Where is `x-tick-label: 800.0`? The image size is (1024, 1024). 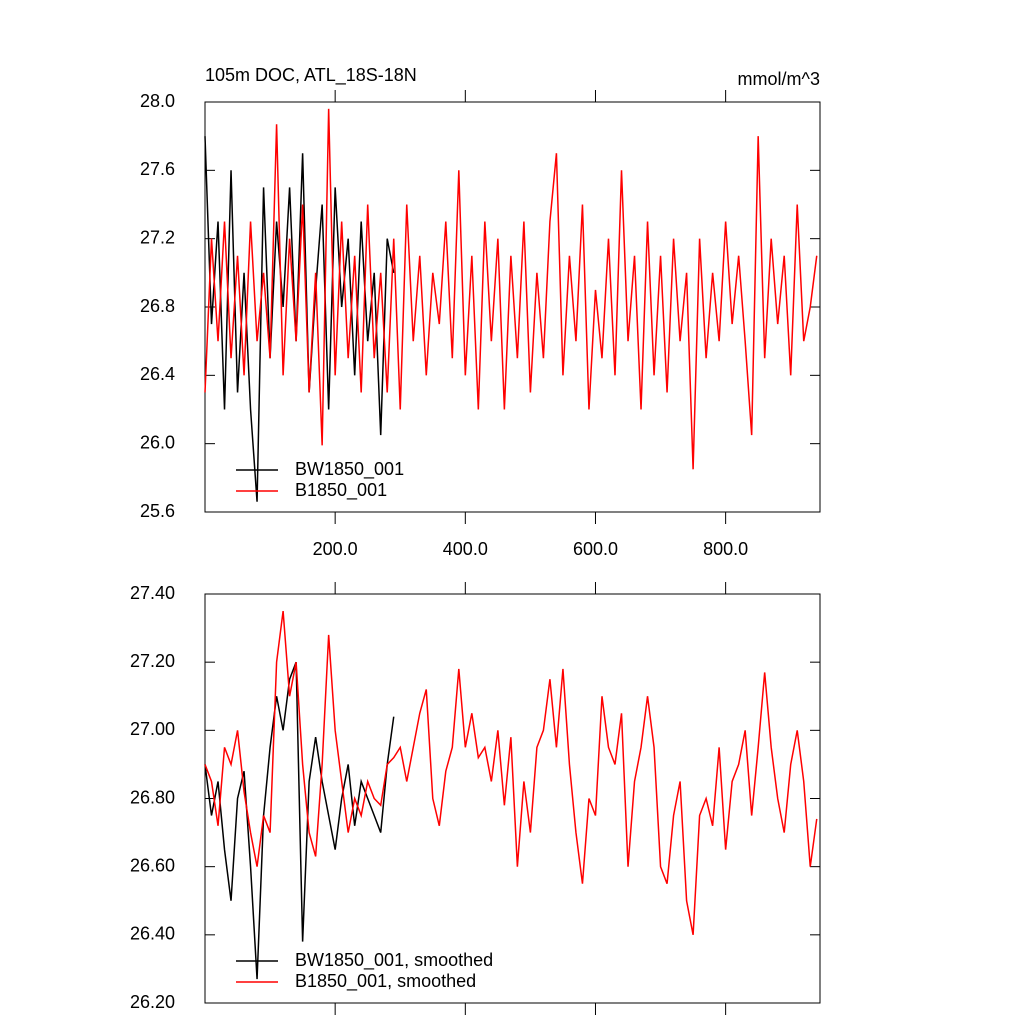
x-tick-label: 800.0 is located at coordinates (725, 549).